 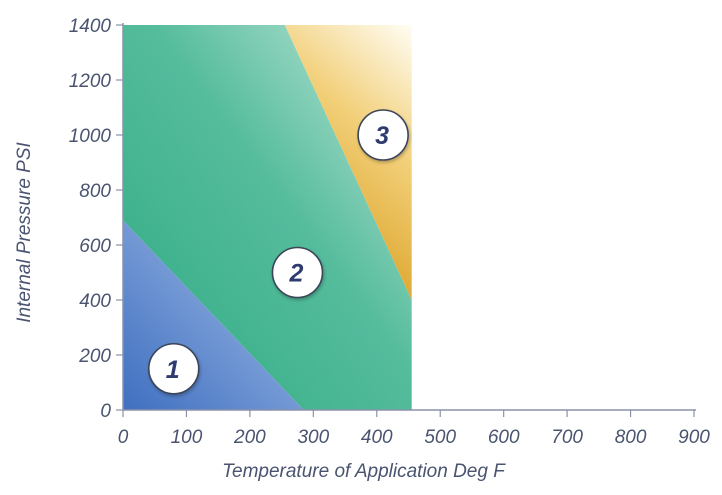 I want to click on x-tick-label: 400, so click(x=377, y=437).